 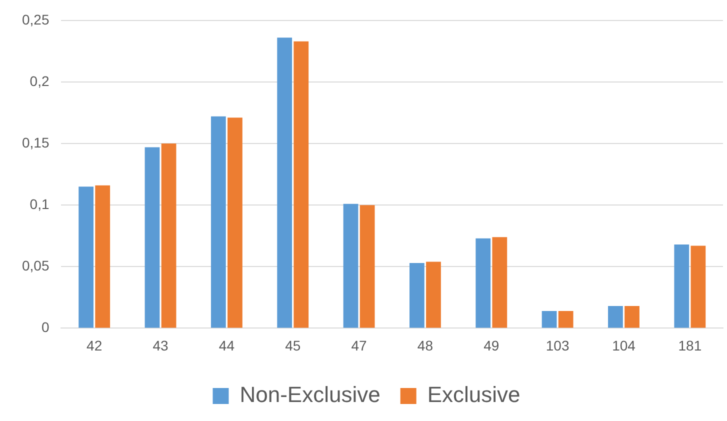 What do you see at coordinates (558, 345) in the screenshot?
I see `x-tick-label: 103` at bounding box center [558, 345].